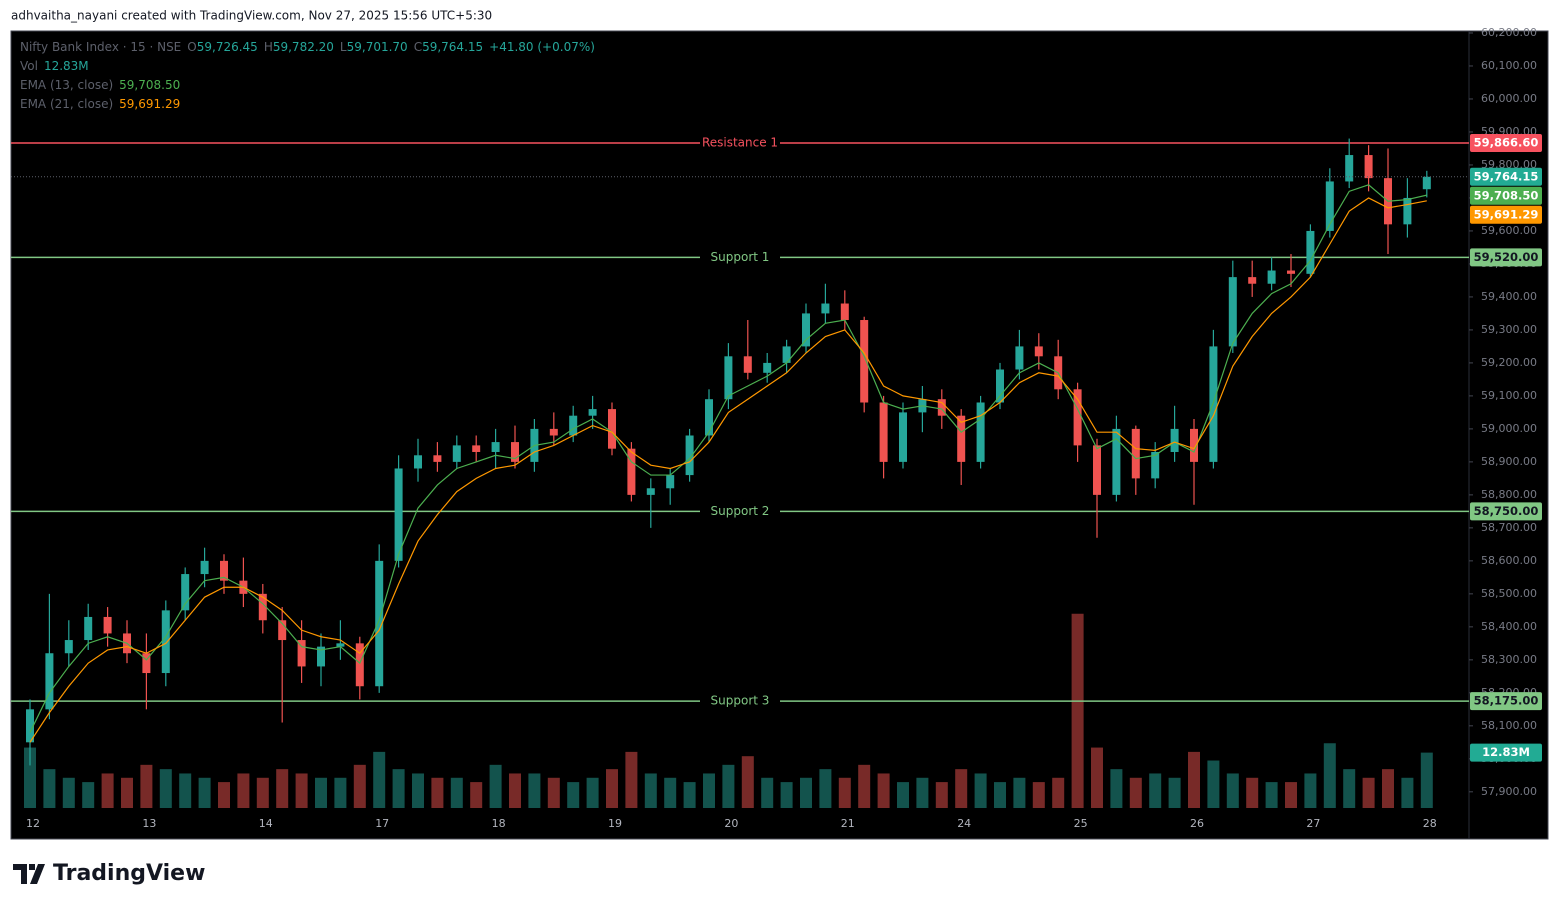  Describe the element at coordinates (1430, 823) in the screenshot. I see `x-tick-label: 28` at that location.